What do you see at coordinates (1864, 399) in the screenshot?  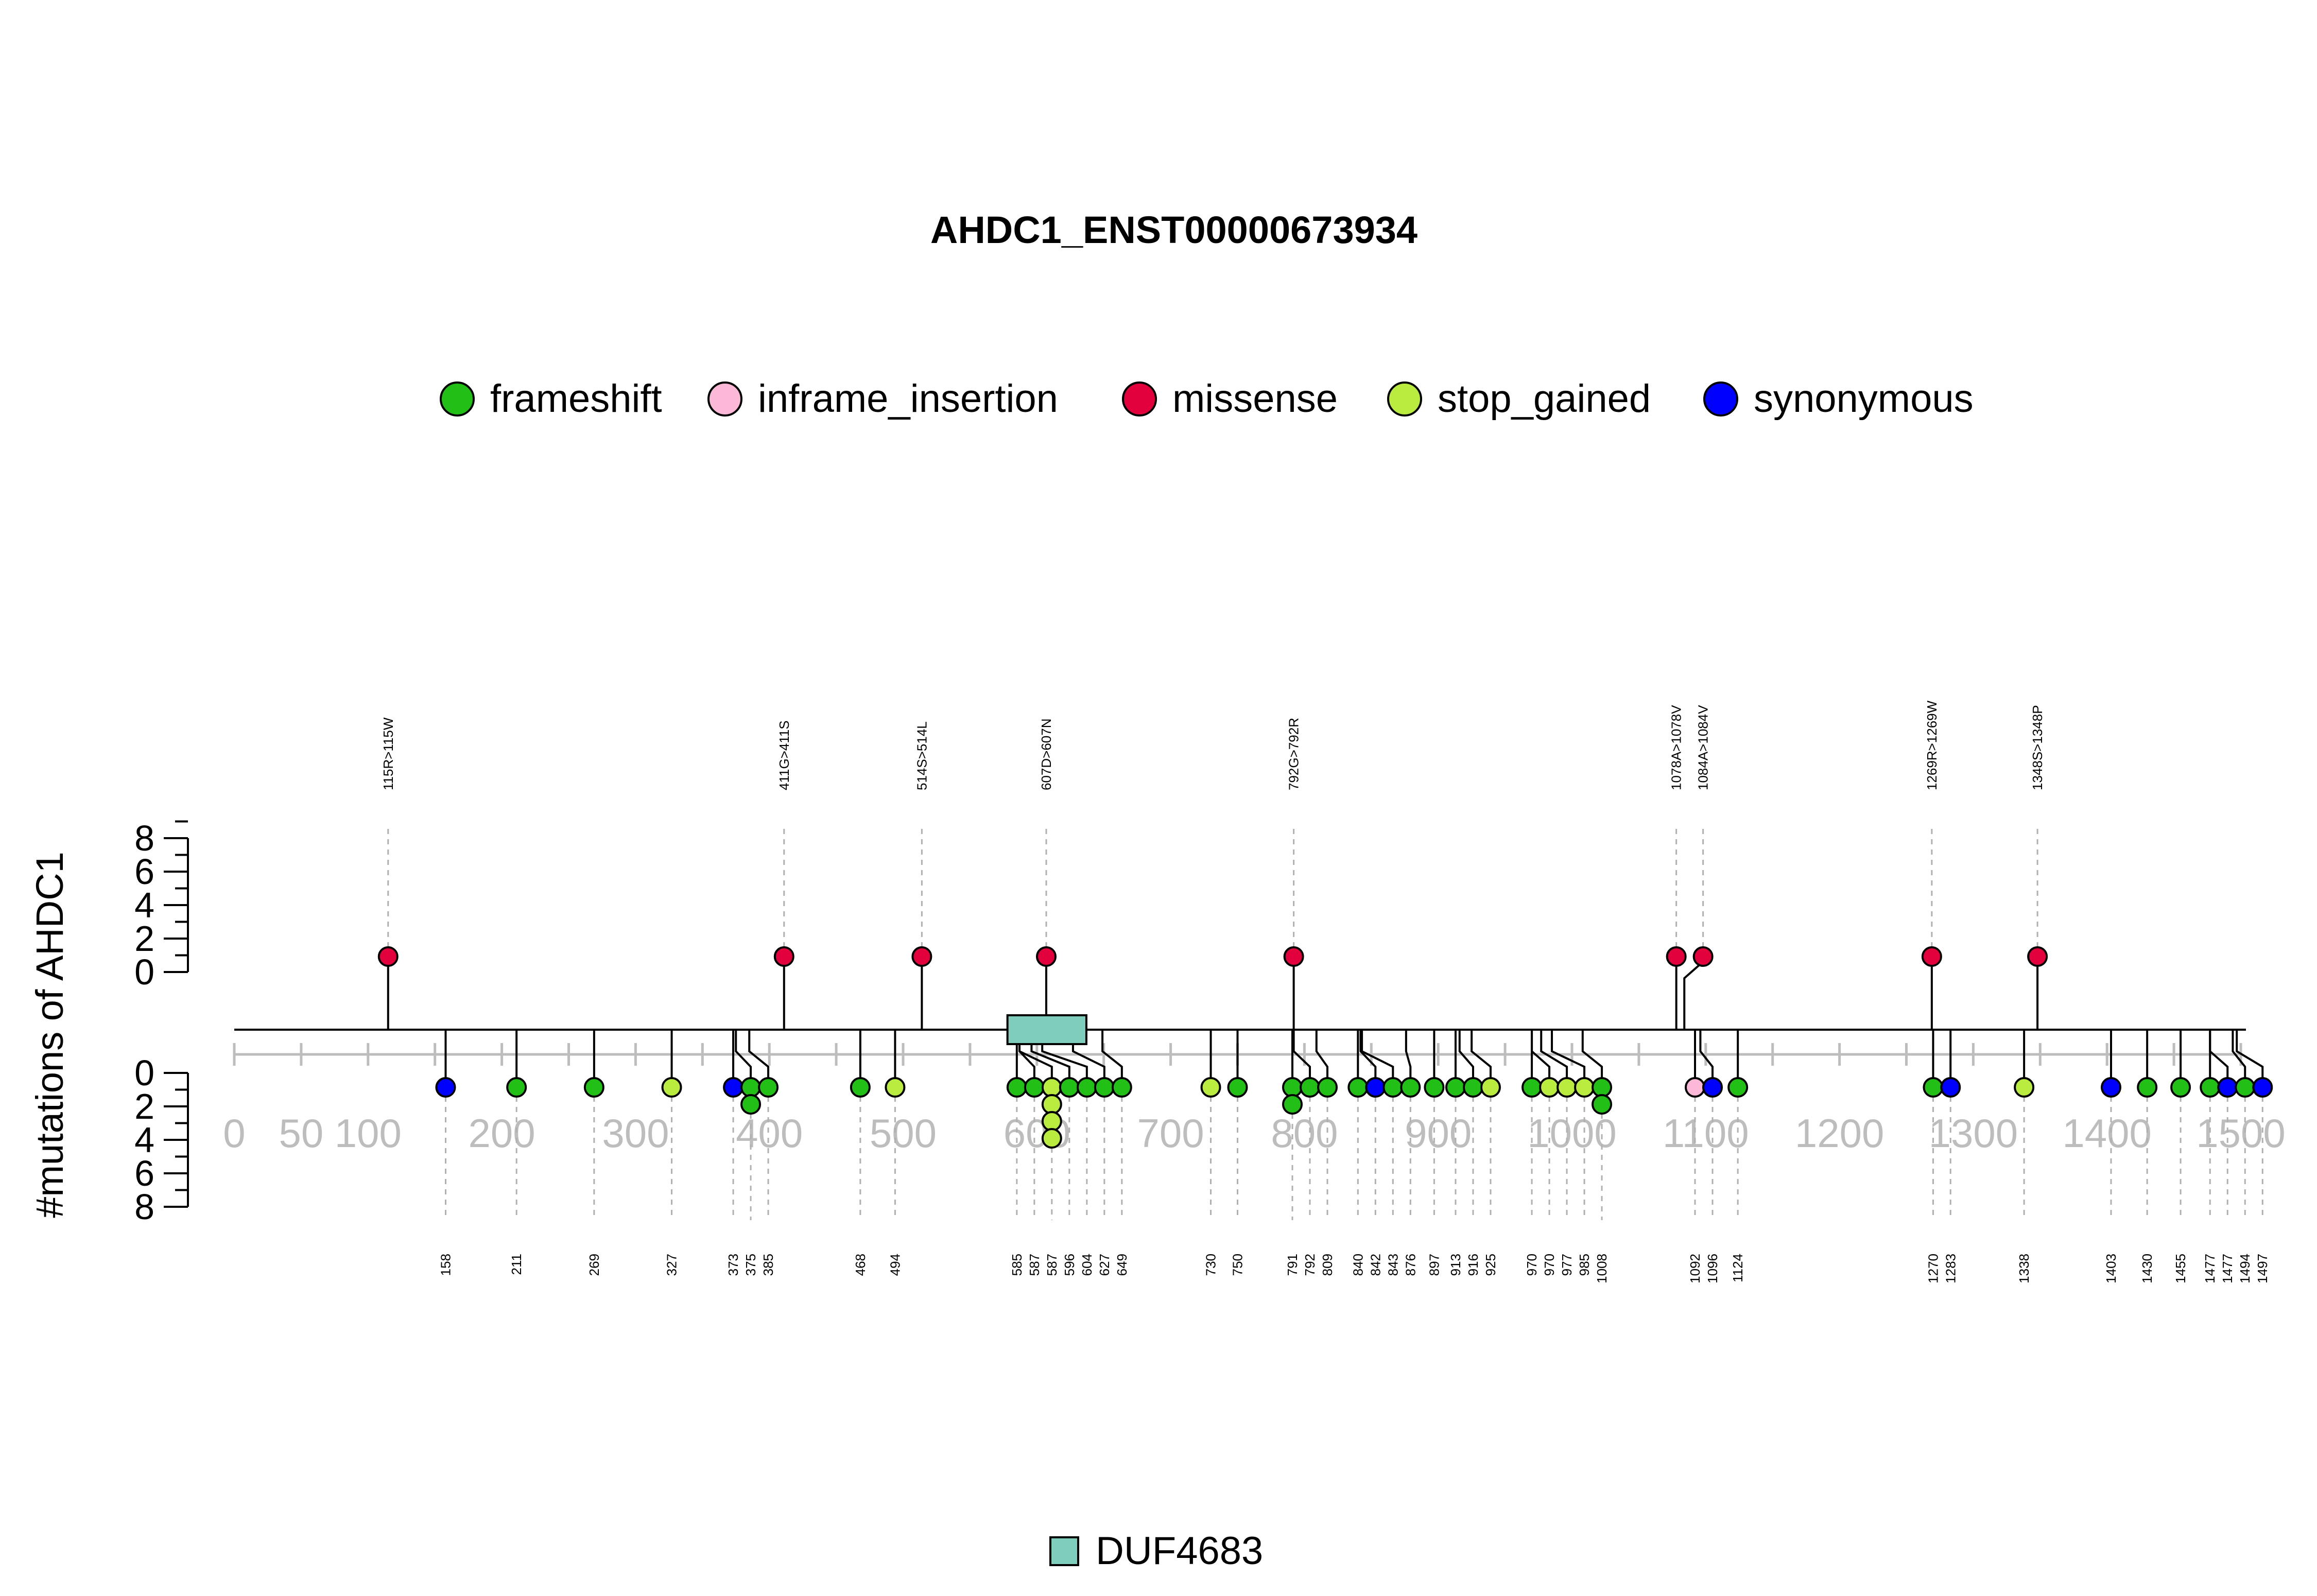 I see `legend-label-synonymous: synonymous` at bounding box center [1864, 399].